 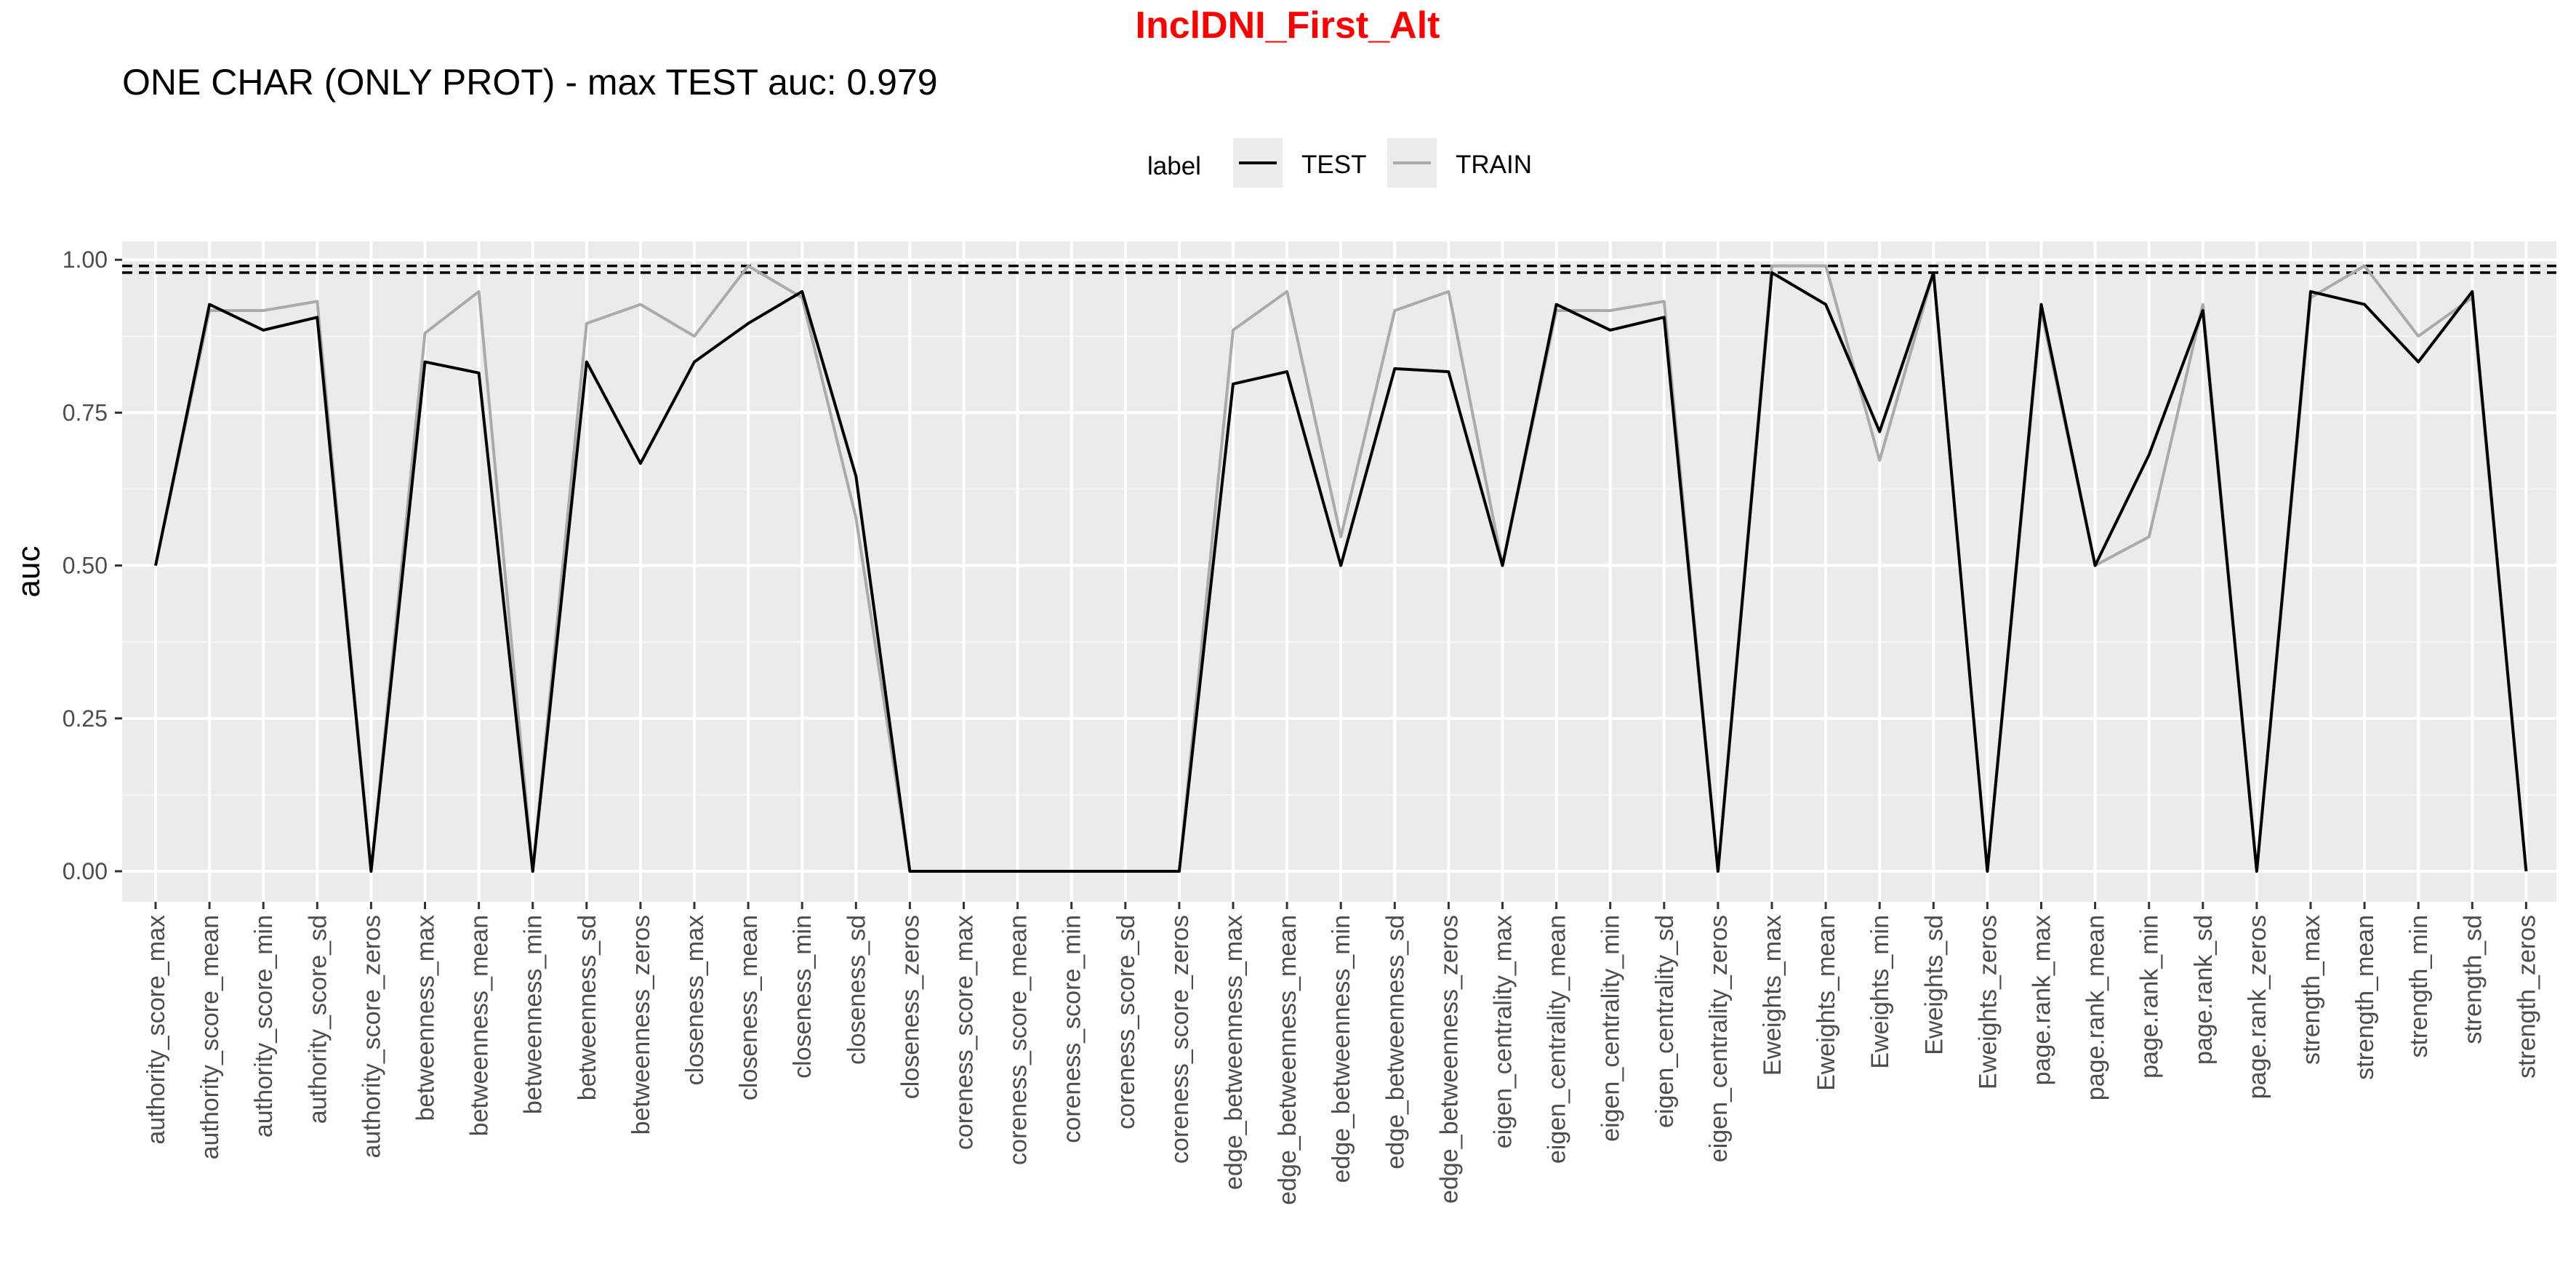 What do you see at coordinates (695, 1000) in the screenshot?
I see `x-tick-label: closeness_max` at bounding box center [695, 1000].